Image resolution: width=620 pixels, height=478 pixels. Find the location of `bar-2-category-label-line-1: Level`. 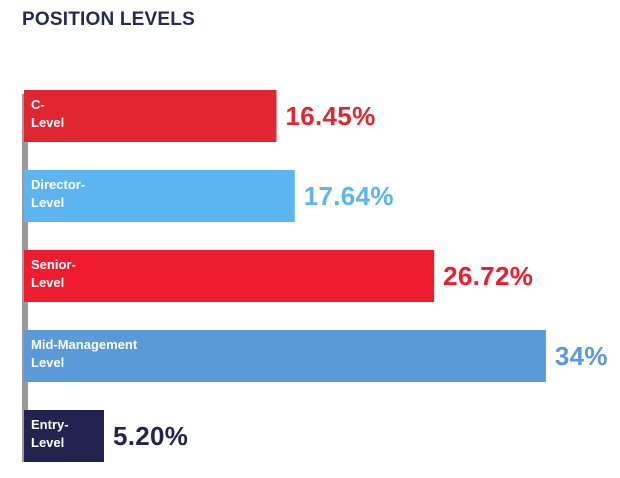

bar-2-category-label-line-1: Level is located at coordinates (47, 282).